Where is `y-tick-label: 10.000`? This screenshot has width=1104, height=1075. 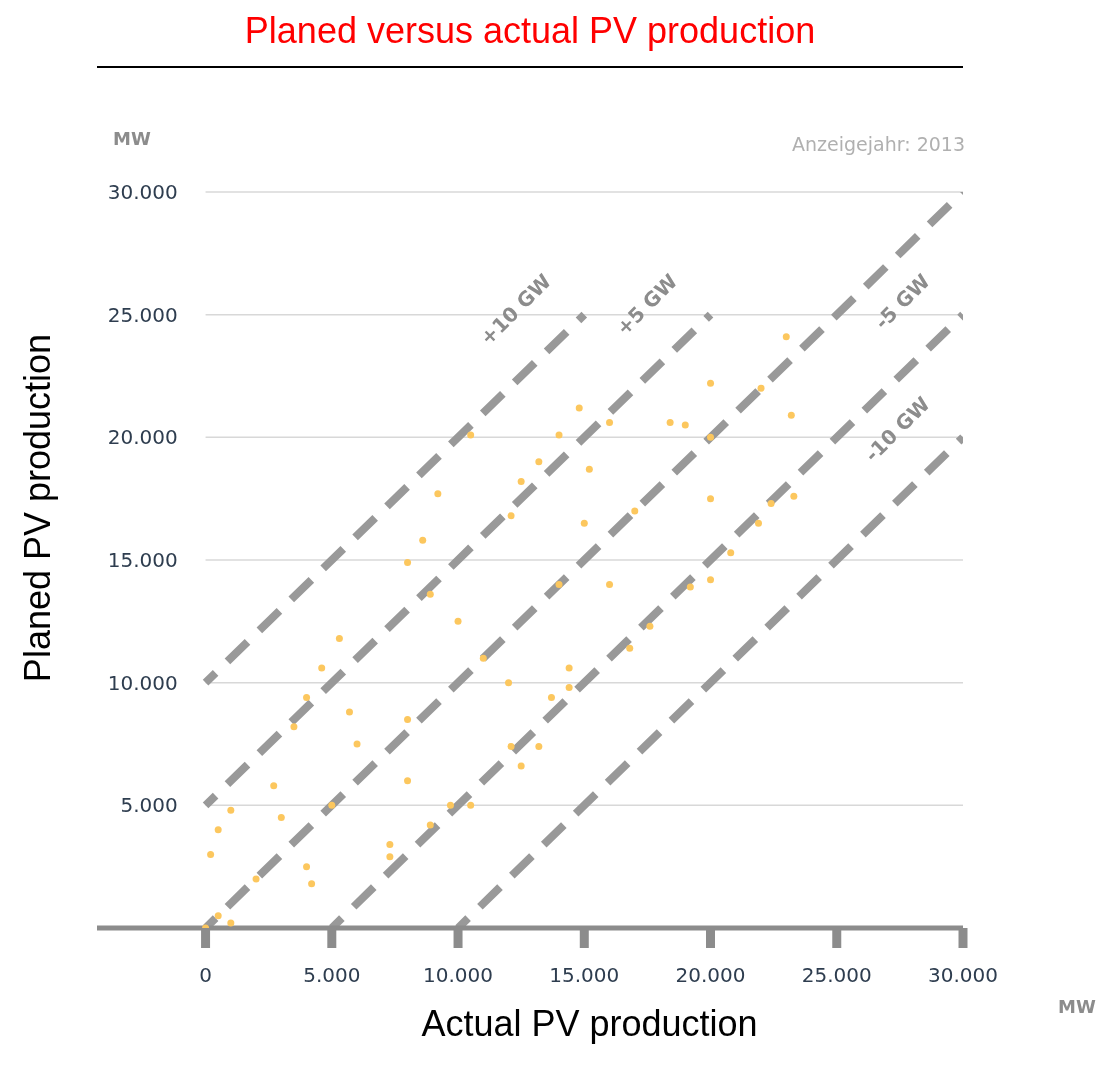
y-tick-label: 10.000 is located at coordinates (142, 682).